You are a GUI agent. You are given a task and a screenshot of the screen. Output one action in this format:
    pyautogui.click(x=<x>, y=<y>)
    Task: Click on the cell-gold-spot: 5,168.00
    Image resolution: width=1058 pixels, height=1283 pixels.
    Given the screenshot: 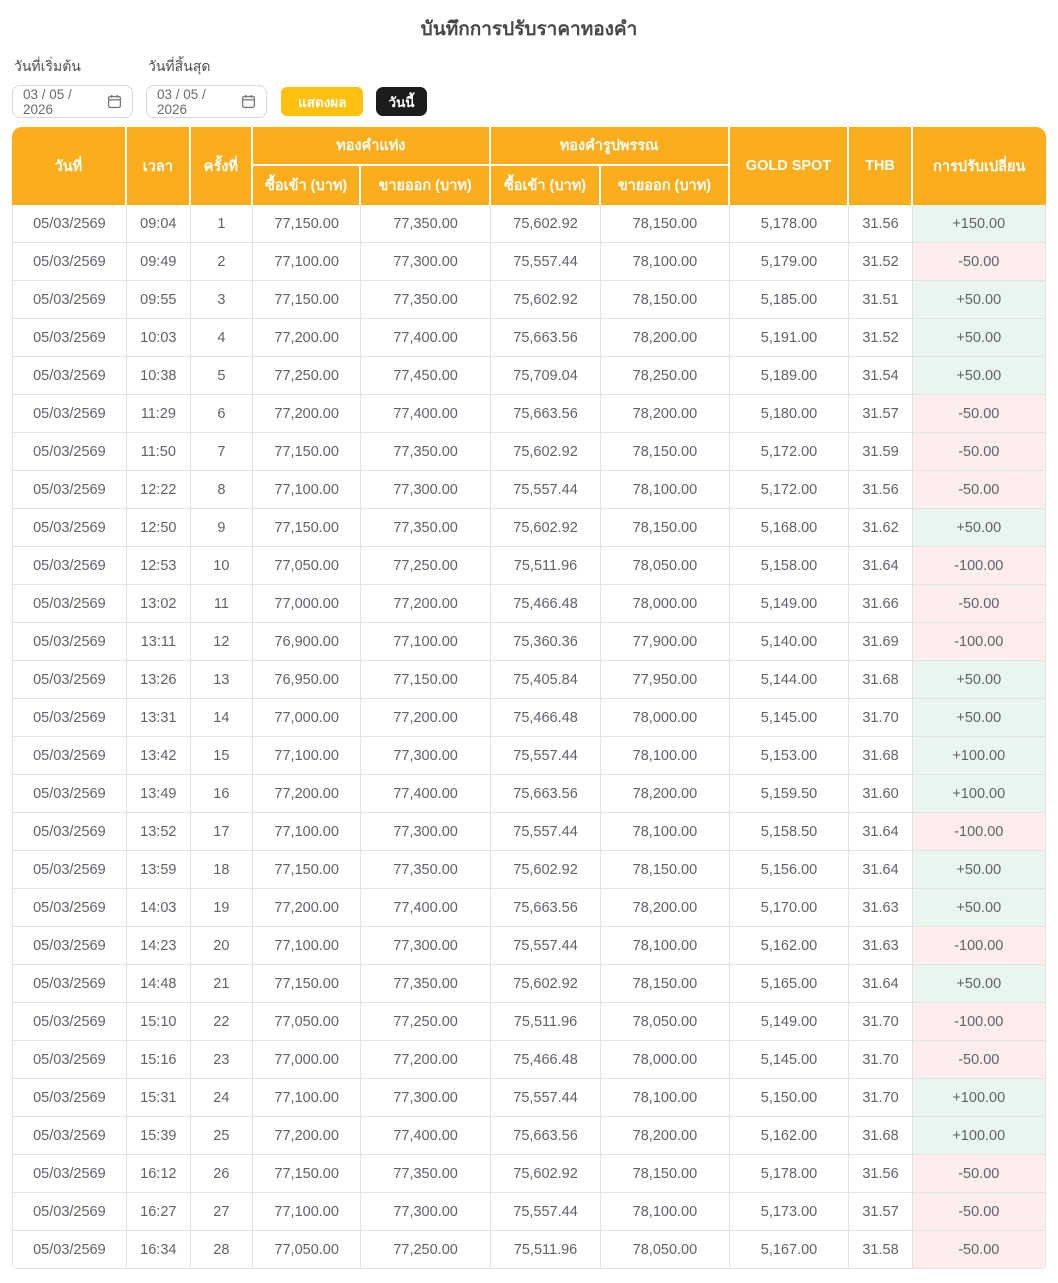 What is the action you would take?
    pyautogui.click(x=789, y=528)
    